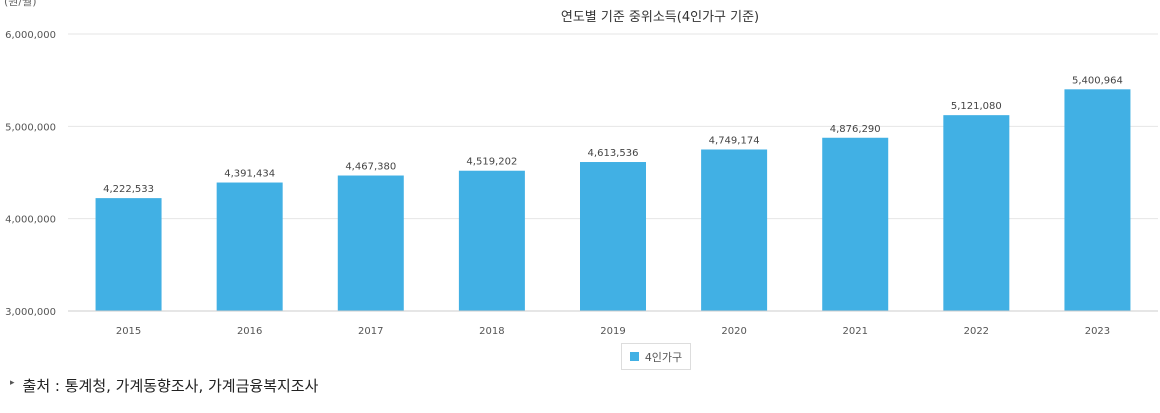 The image size is (1160, 413). Describe the element at coordinates (370, 243) in the screenshot. I see `bar-2017` at that location.